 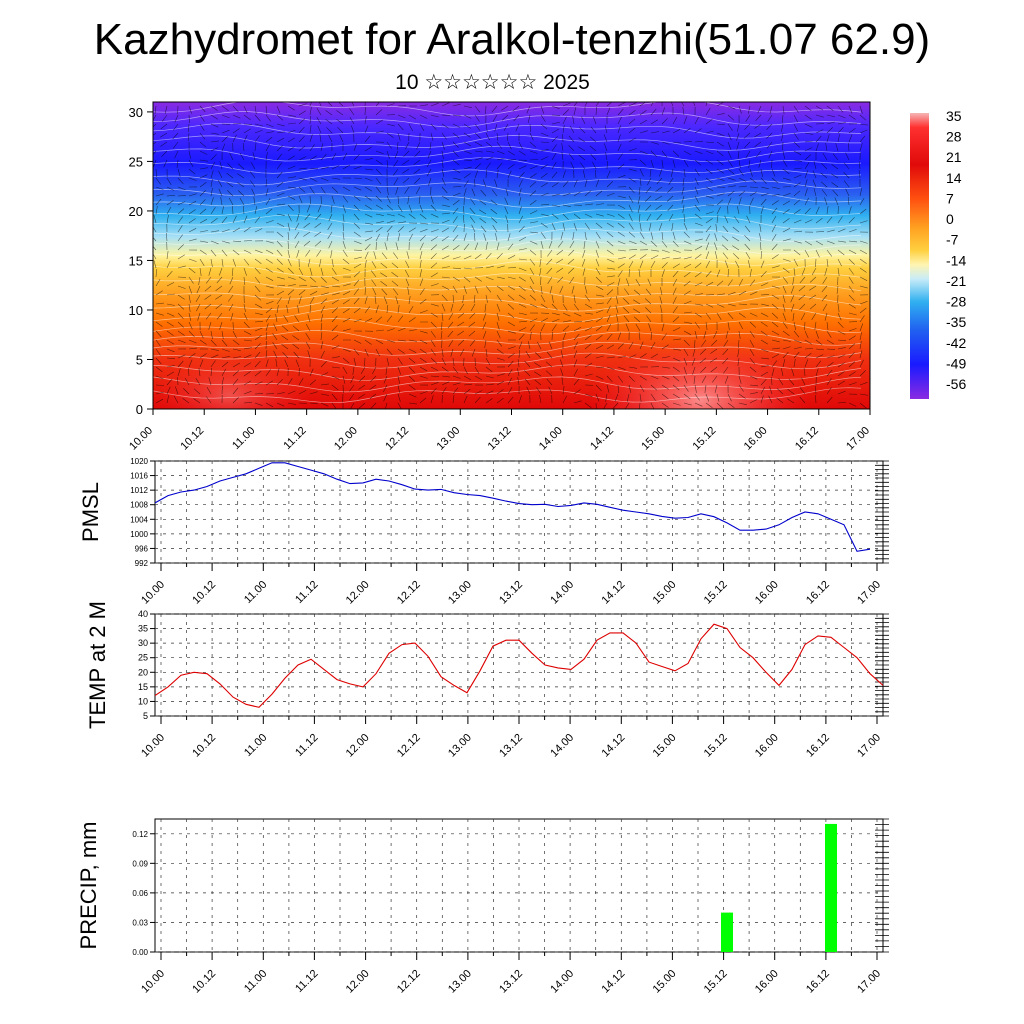 What do you see at coordinates (950, 219) in the screenshot?
I see `colorbar-label: 0` at bounding box center [950, 219].